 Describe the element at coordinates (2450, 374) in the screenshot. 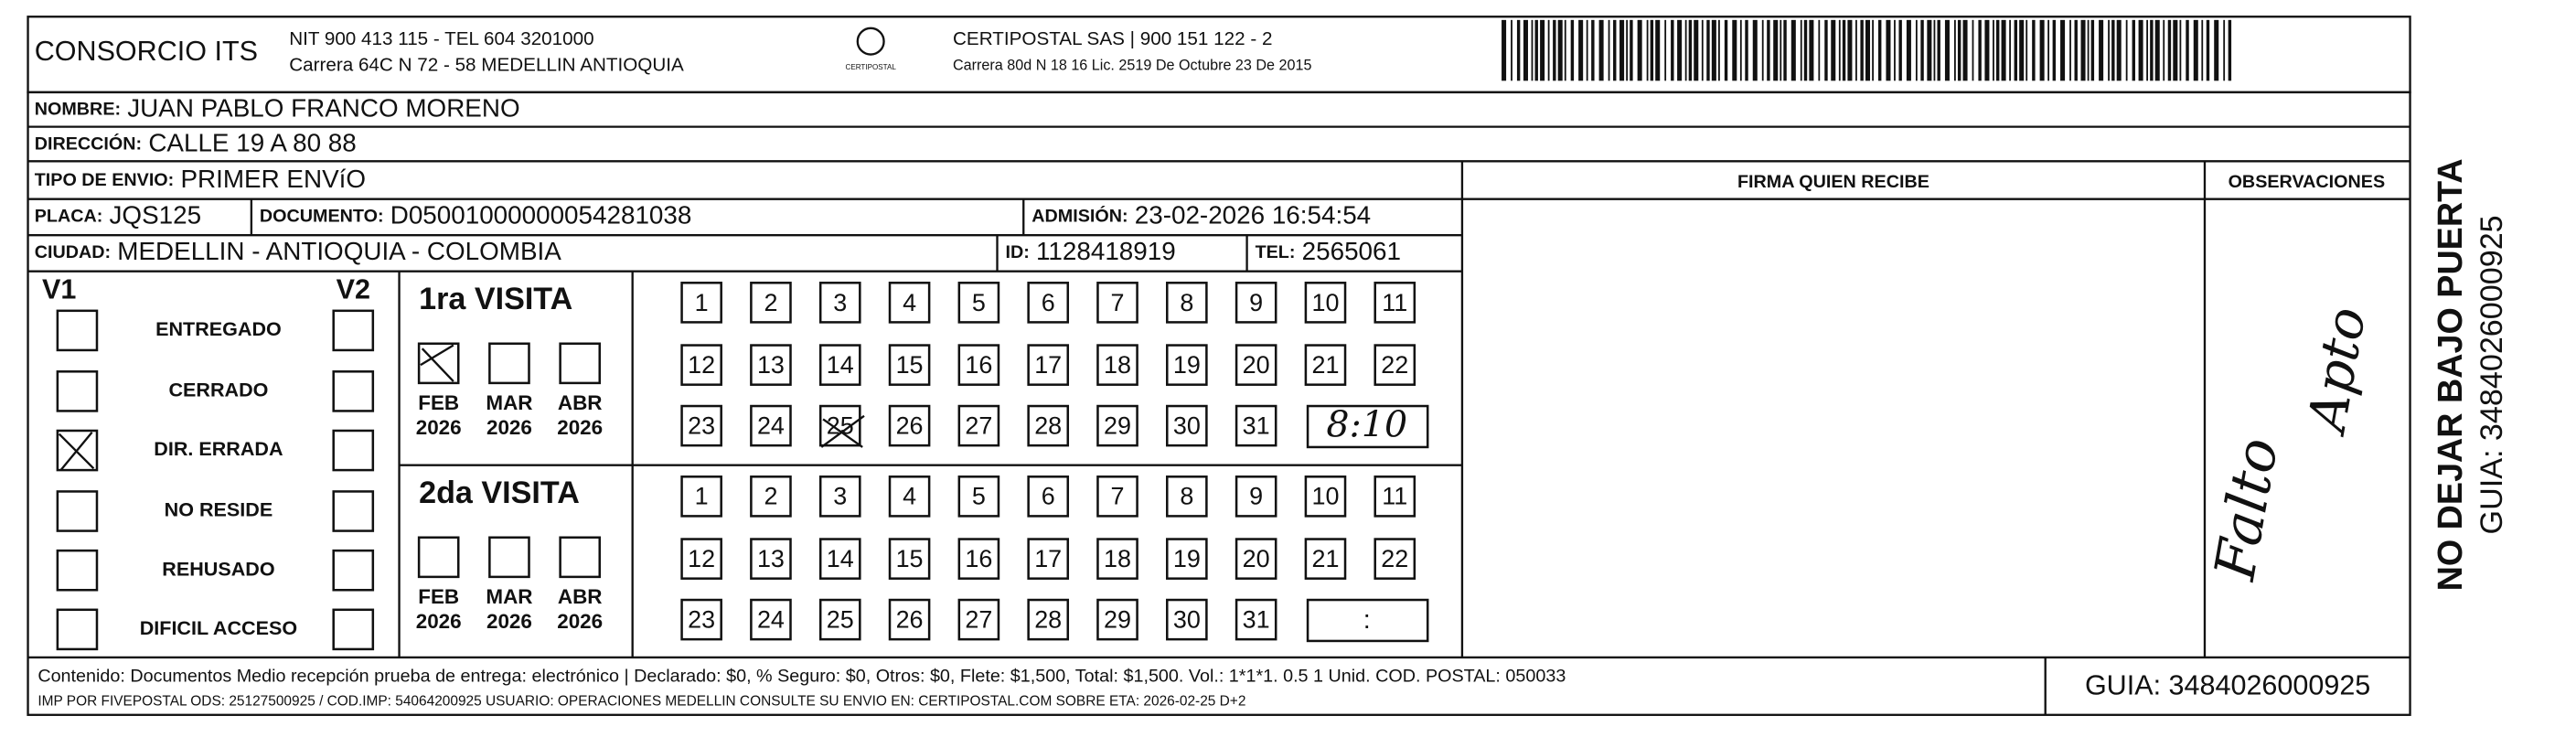

I see `side-warning: NO DEJAR BAJO PUERTA` at that location.